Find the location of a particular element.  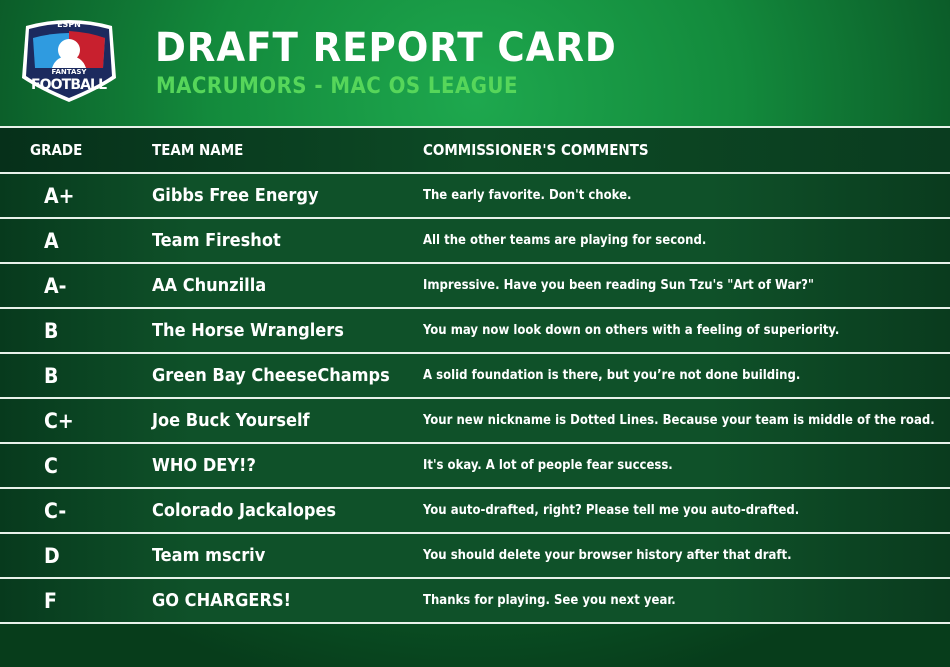

team-name-cell: Joe Buck Yourself is located at coordinates (231, 420).